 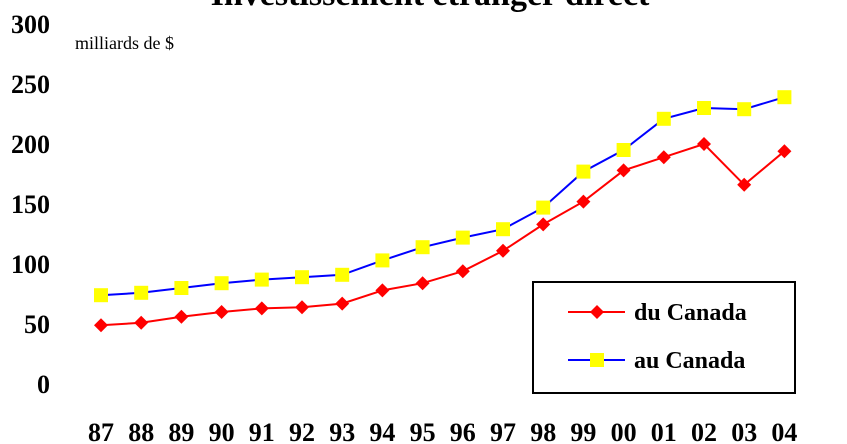 What do you see at coordinates (624, 431) in the screenshot?
I see `x-tick-label-00: 00` at bounding box center [624, 431].